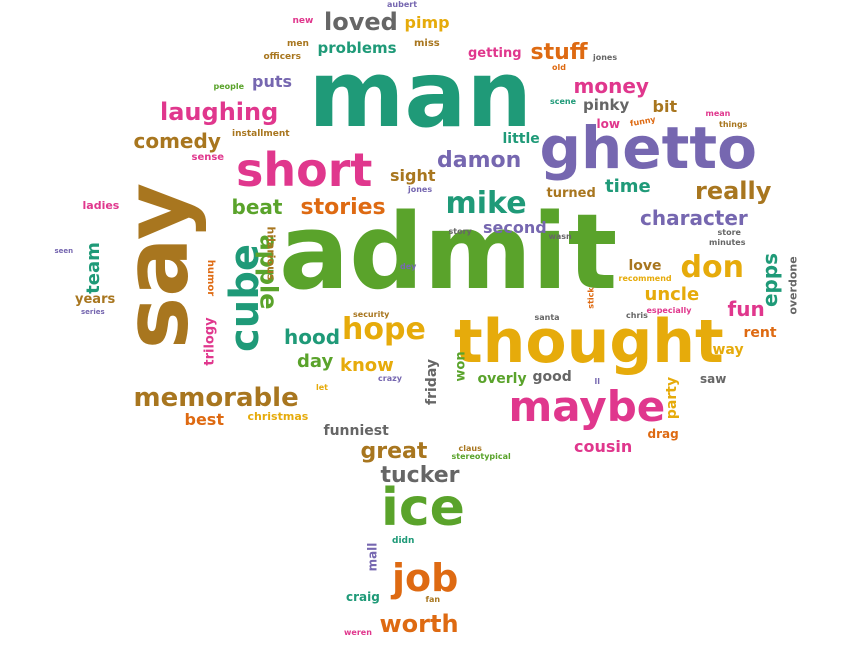 This screenshot has width=864, height=648. What do you see at coordinates (563, 101) in the screenshot?
I see `word-scene: scene` at bounding box center [563, 101].